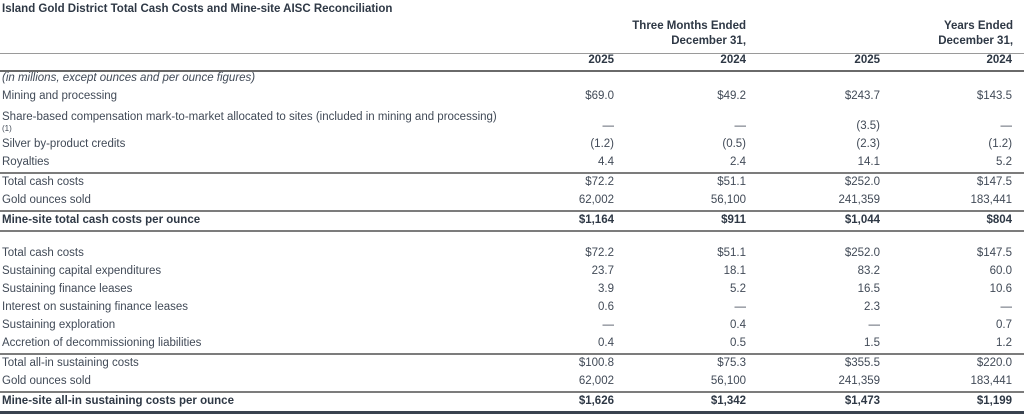  Describe the element at coordinates (101, 220) in the screenshot. I see `row-label: Mine-site total cash costs per ounce` at that location.